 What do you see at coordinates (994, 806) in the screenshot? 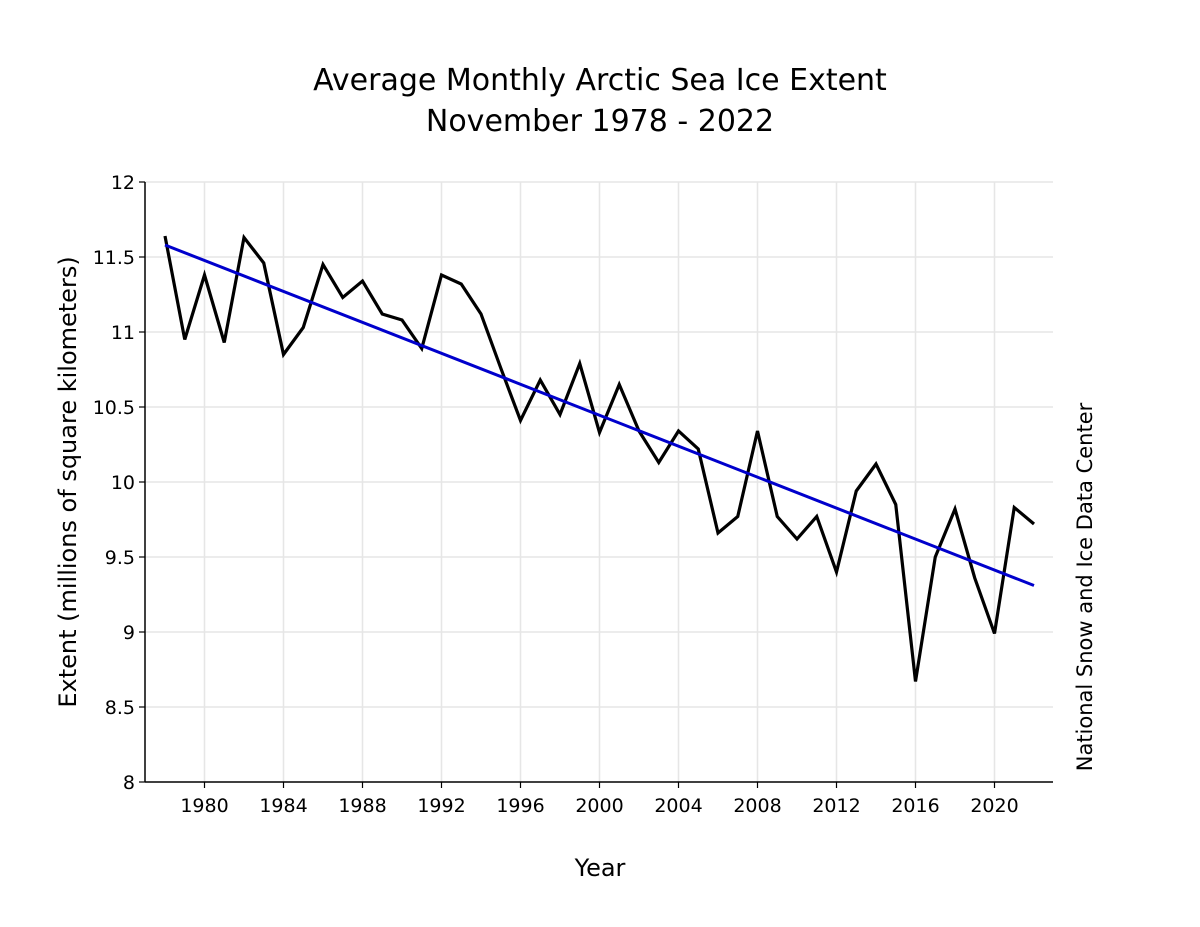
I see `x-tick-label: 2020` at bounding box center [994, 806].